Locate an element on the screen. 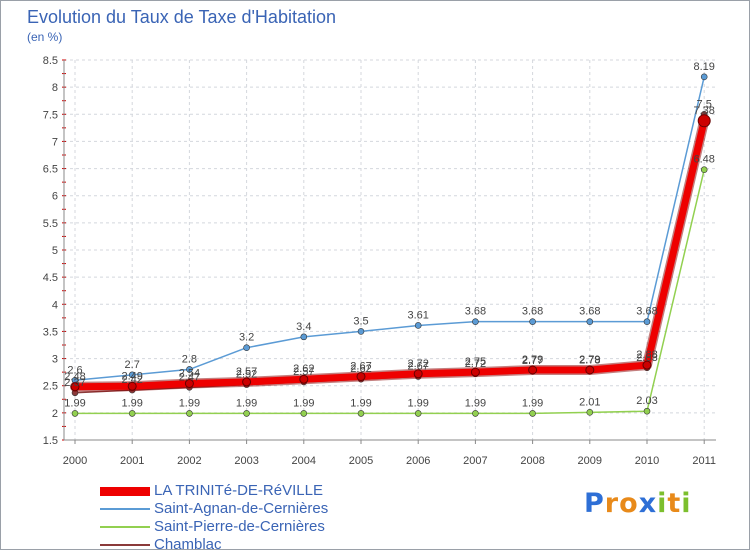 The height and width of the screenshot is (554, 750). data-label: 2.78 is located at coordinates (589, 361).